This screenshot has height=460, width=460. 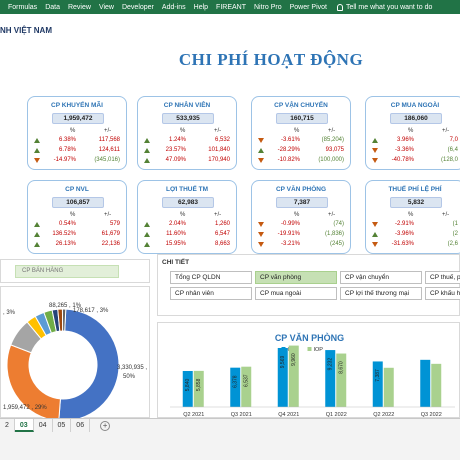 I want to click on legend-swatch, so click(x=309, y=349).